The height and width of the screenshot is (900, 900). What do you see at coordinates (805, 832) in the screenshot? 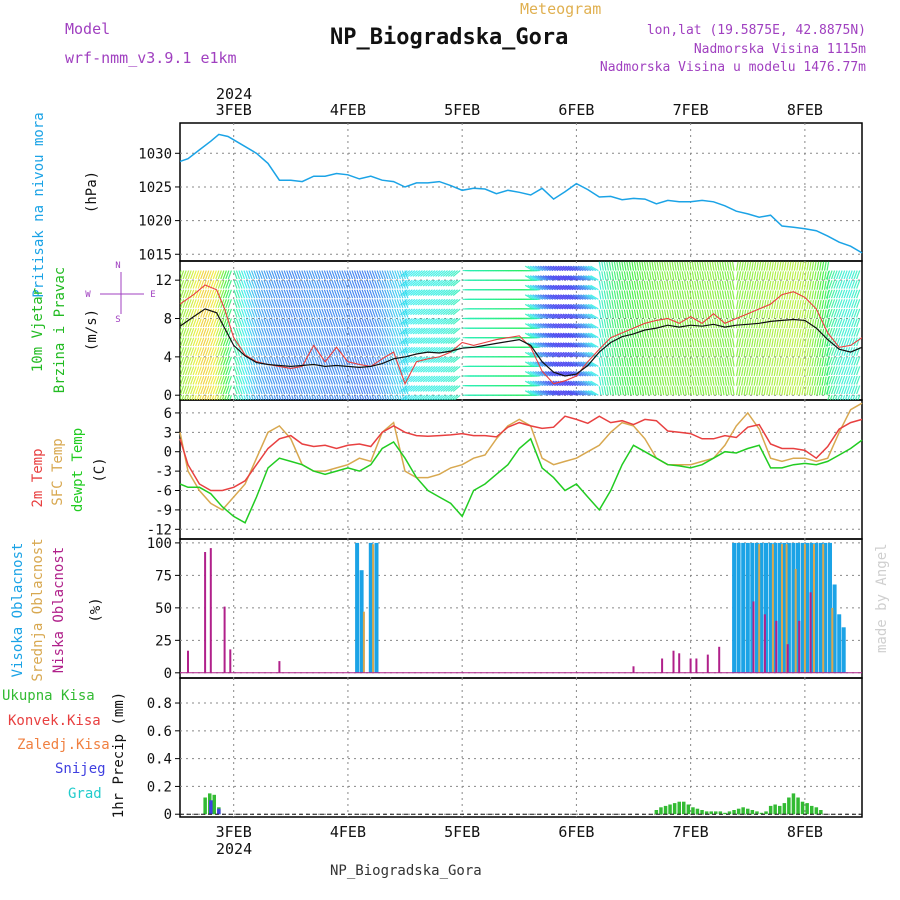
I see `time-tick-label-bottom: 8FEB` at bounding box center [805, 832].